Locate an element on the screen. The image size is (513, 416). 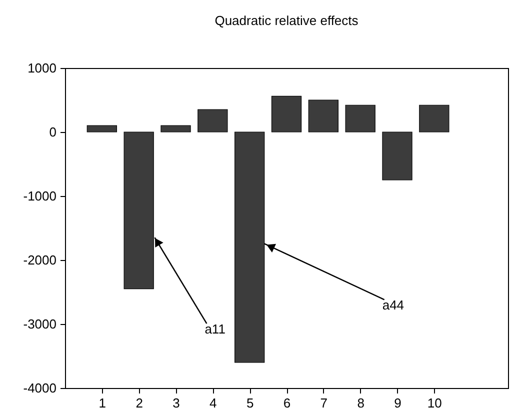
x-tick-label: 4 is located at coordinates (213, 403).